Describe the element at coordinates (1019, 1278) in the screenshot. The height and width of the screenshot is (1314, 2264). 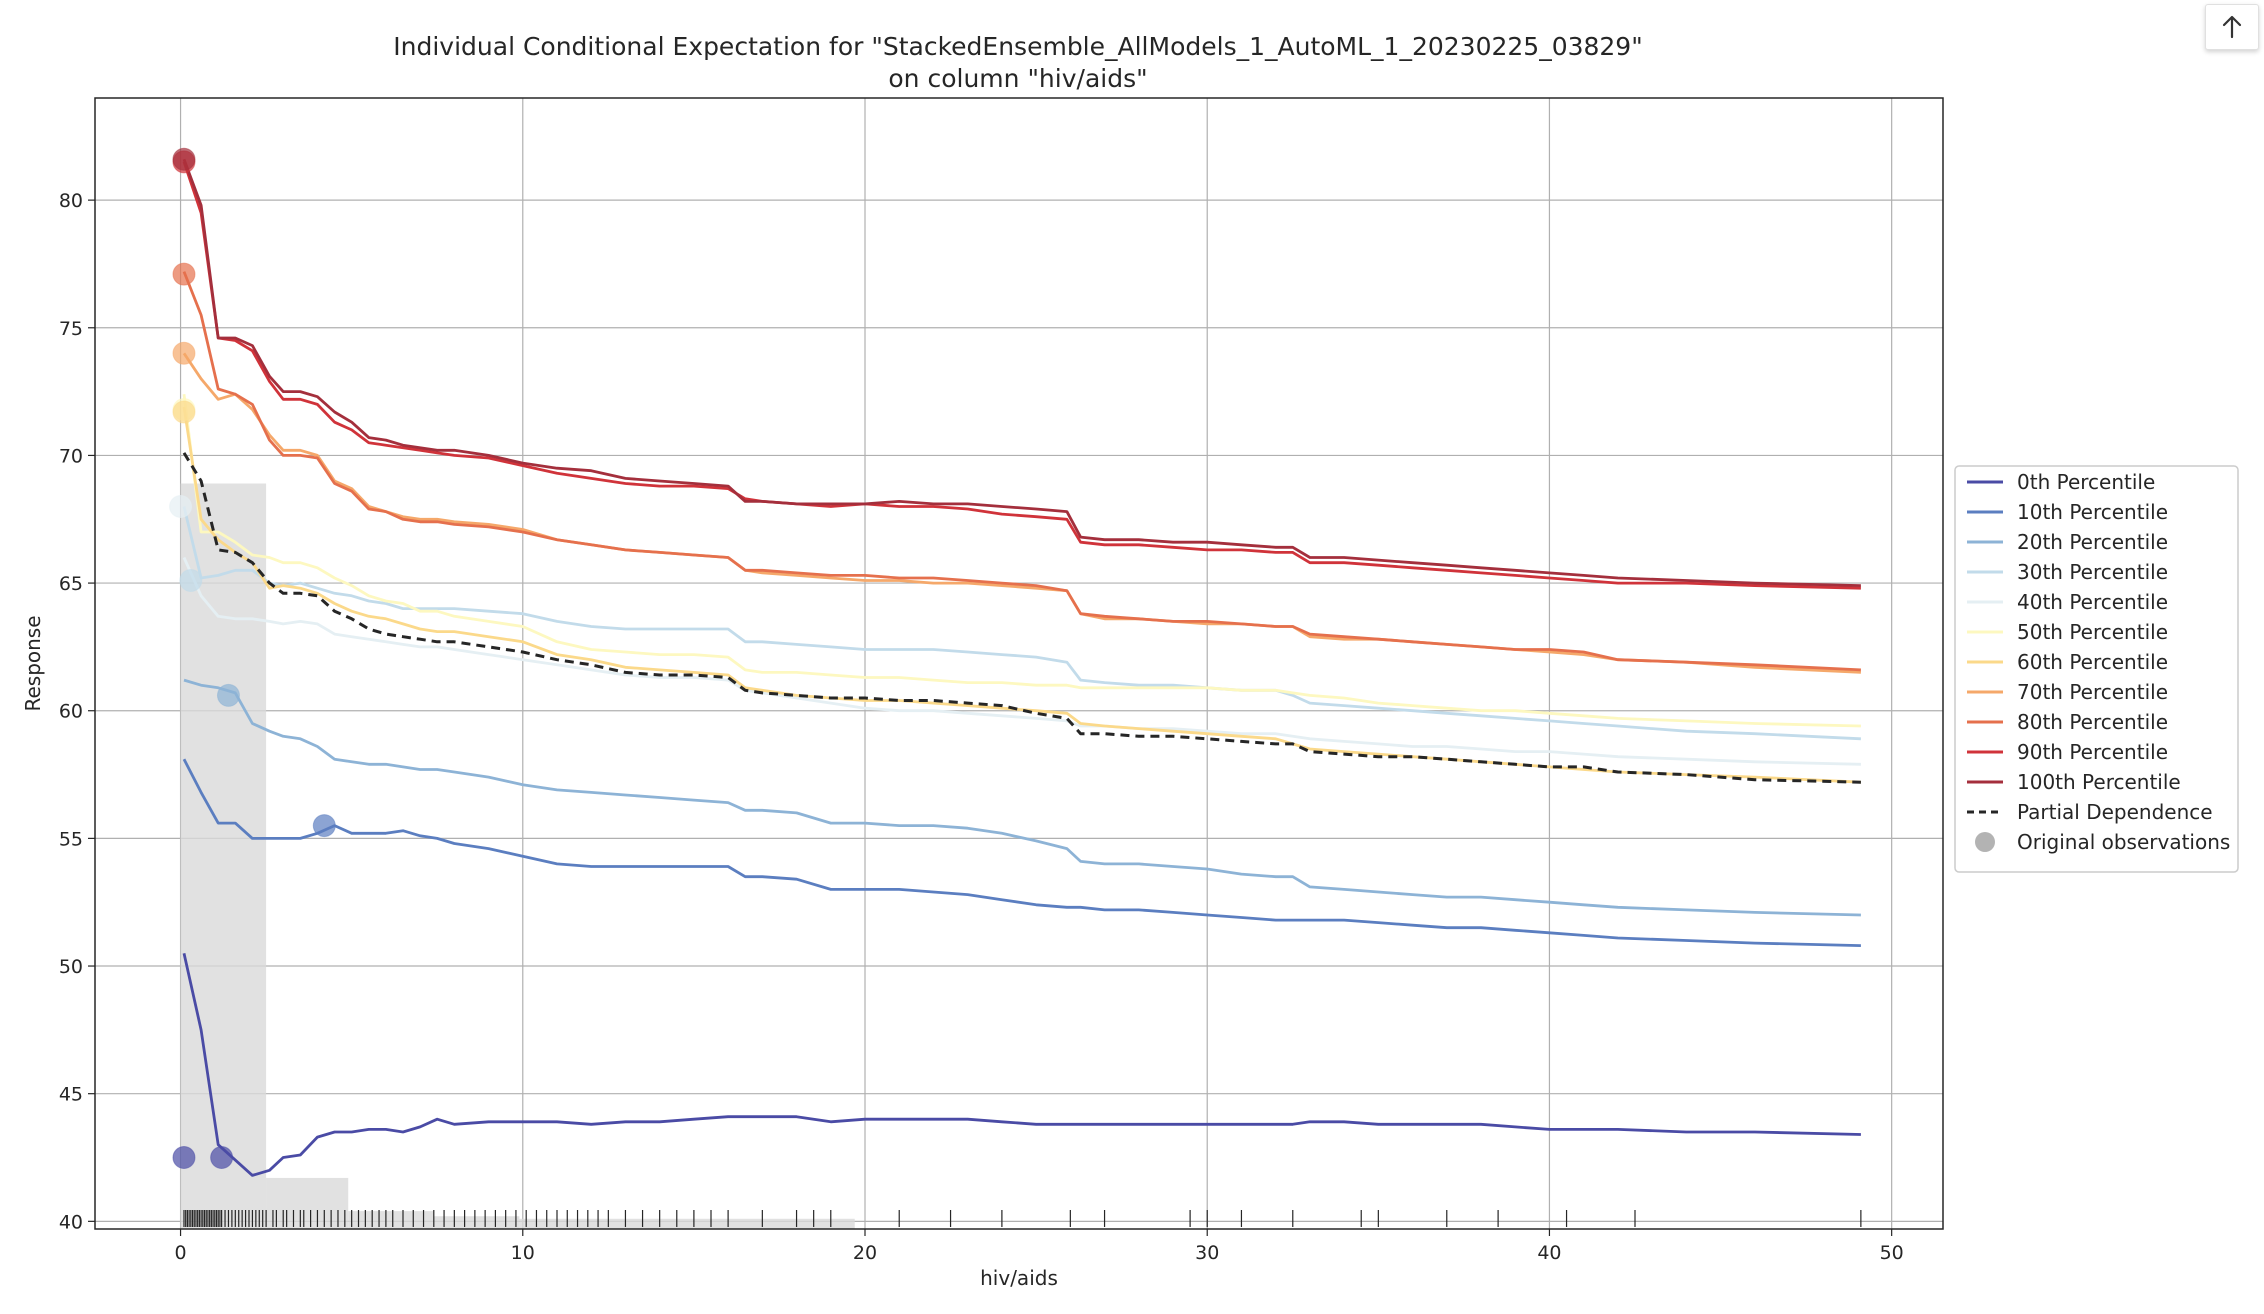
I see `x-axis-label: hiv/aids` at that location.